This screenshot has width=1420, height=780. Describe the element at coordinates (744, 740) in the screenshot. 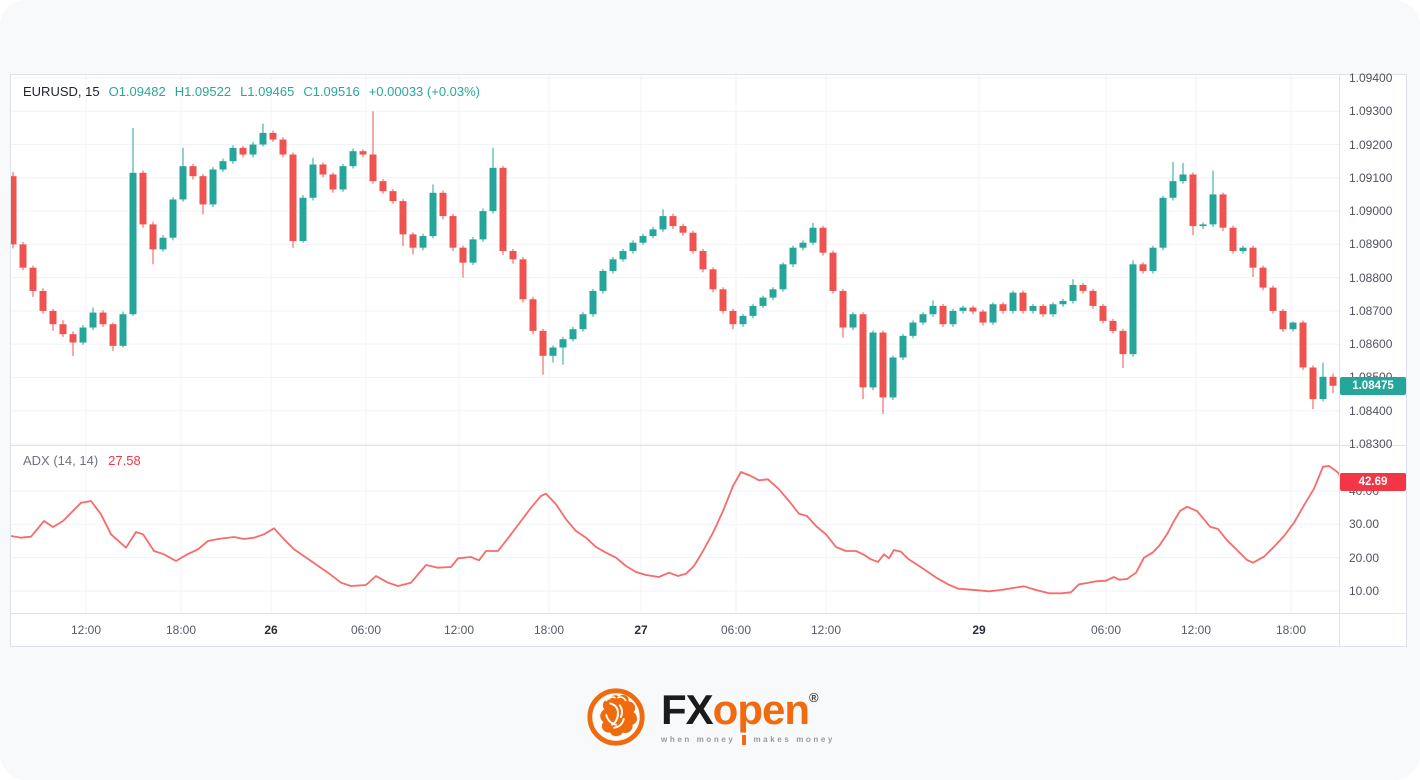

I see `tagline-divider` at that location.